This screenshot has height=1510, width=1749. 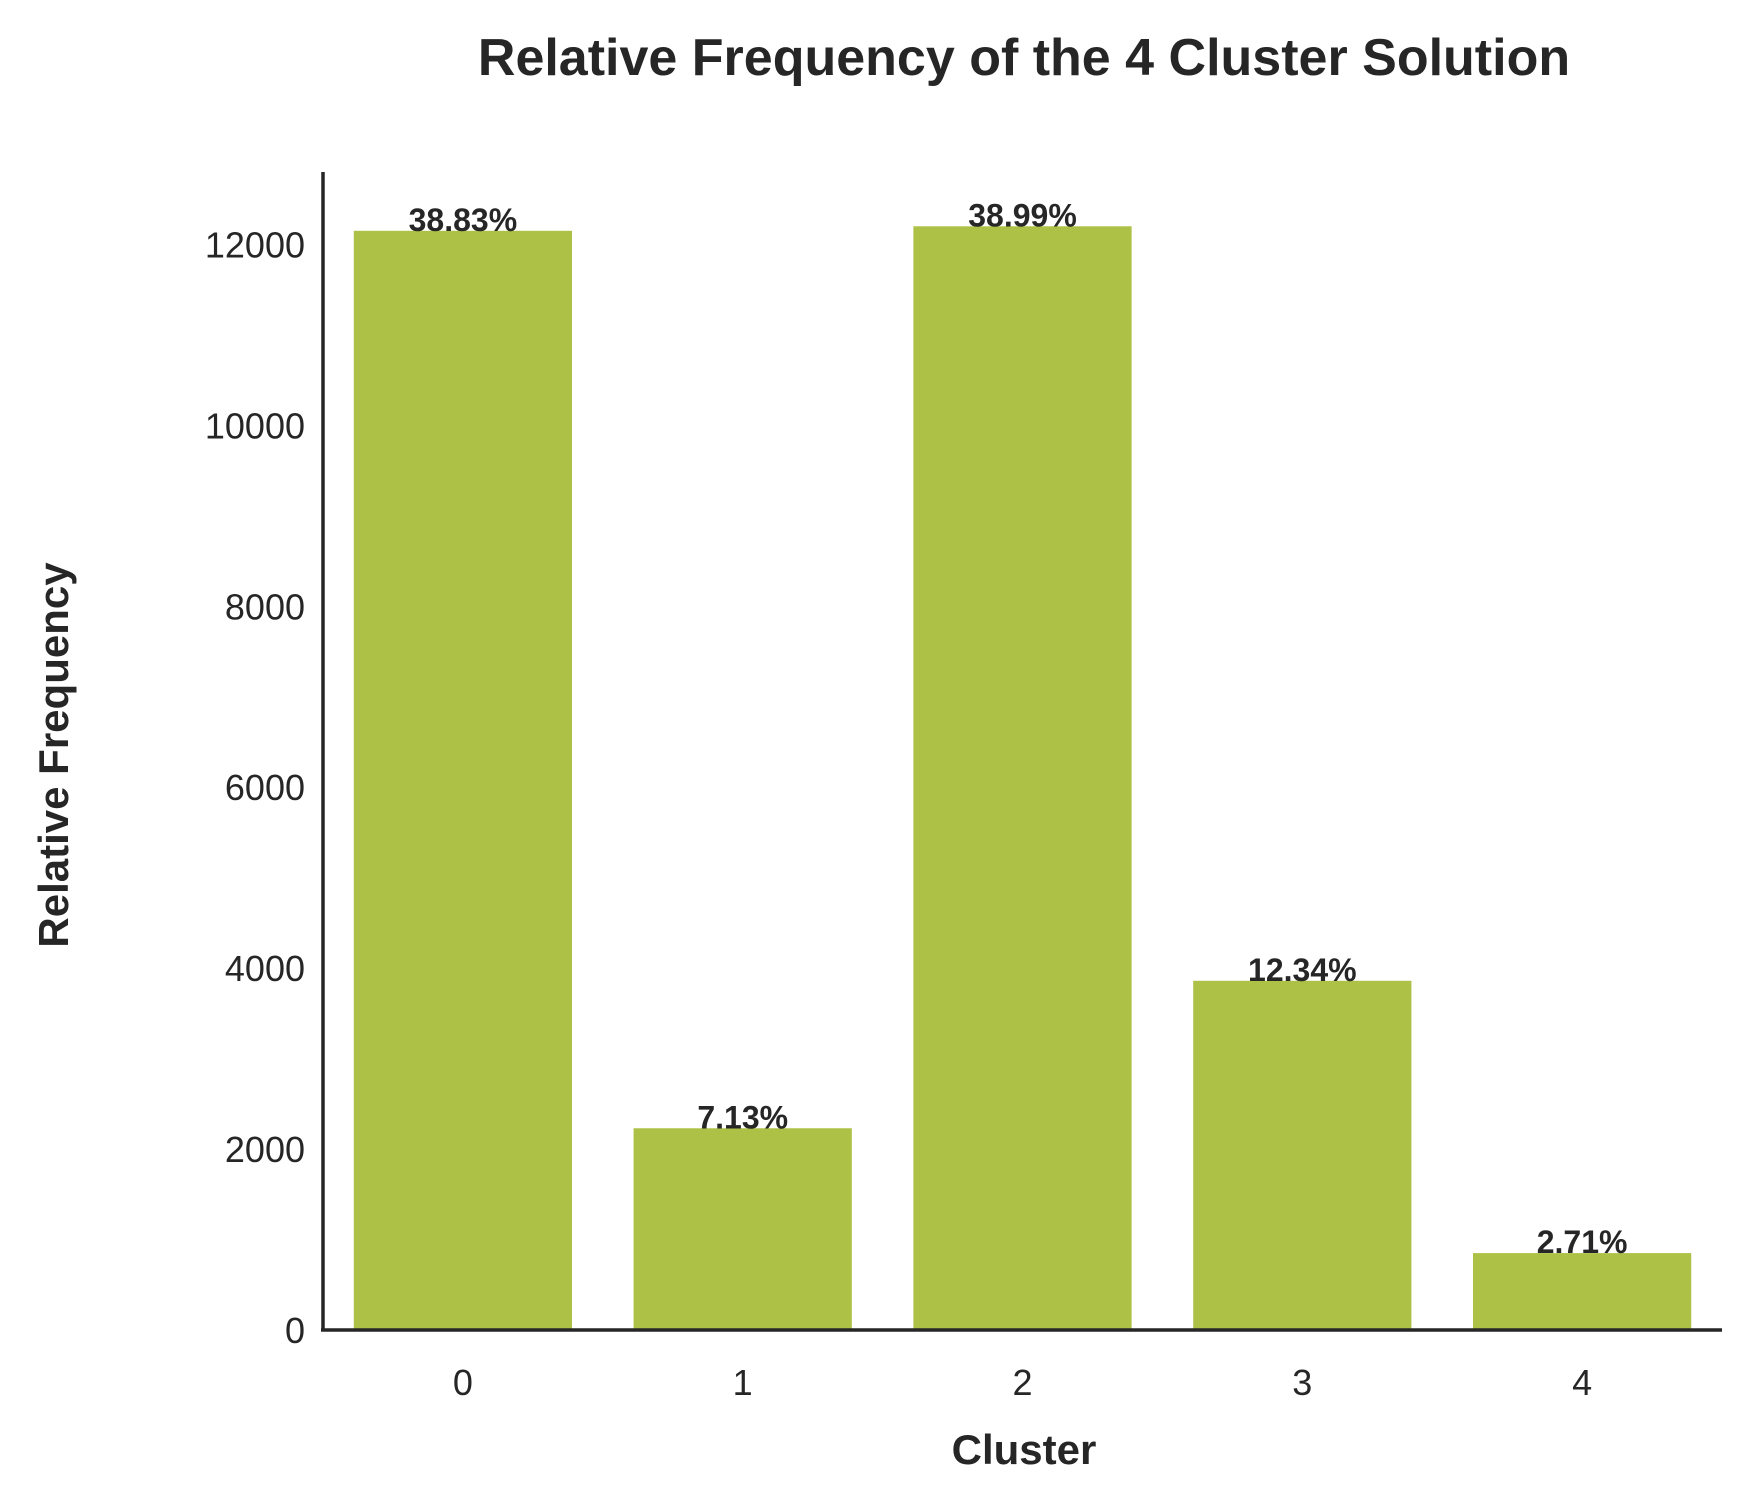 I want to click on x-tick-label: 4, so click(x=1582, y=1382).